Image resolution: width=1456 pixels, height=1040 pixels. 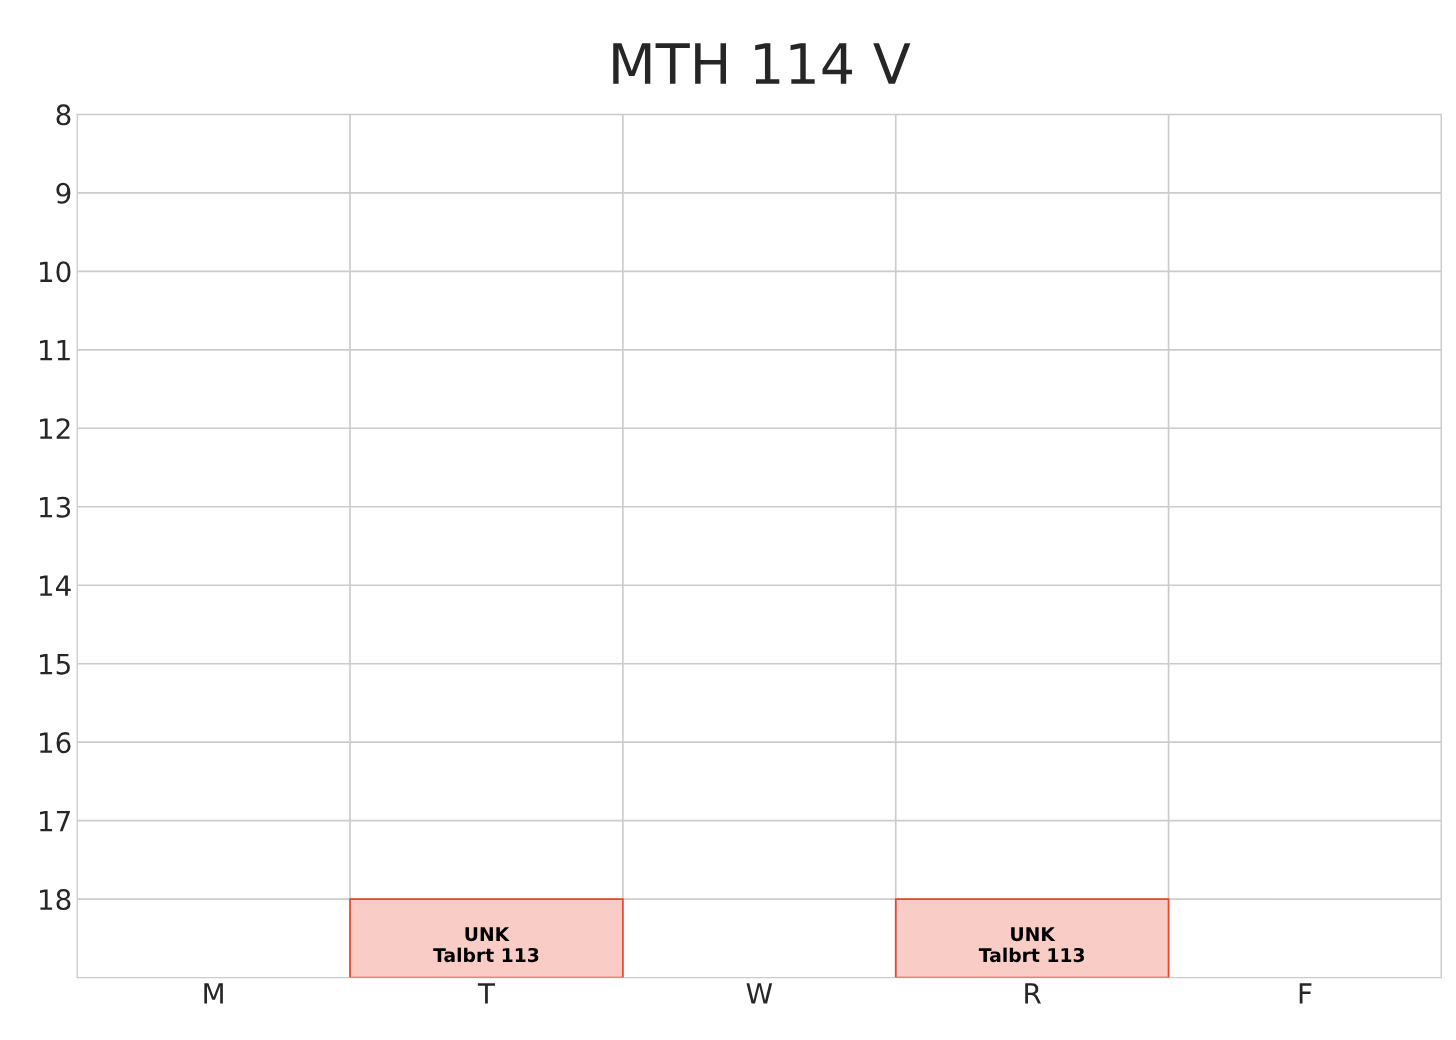 What do you see at coordinates (63, 115) in the screenshot?
I see `y-tick-label: 8` at bounding box center [63, 115].